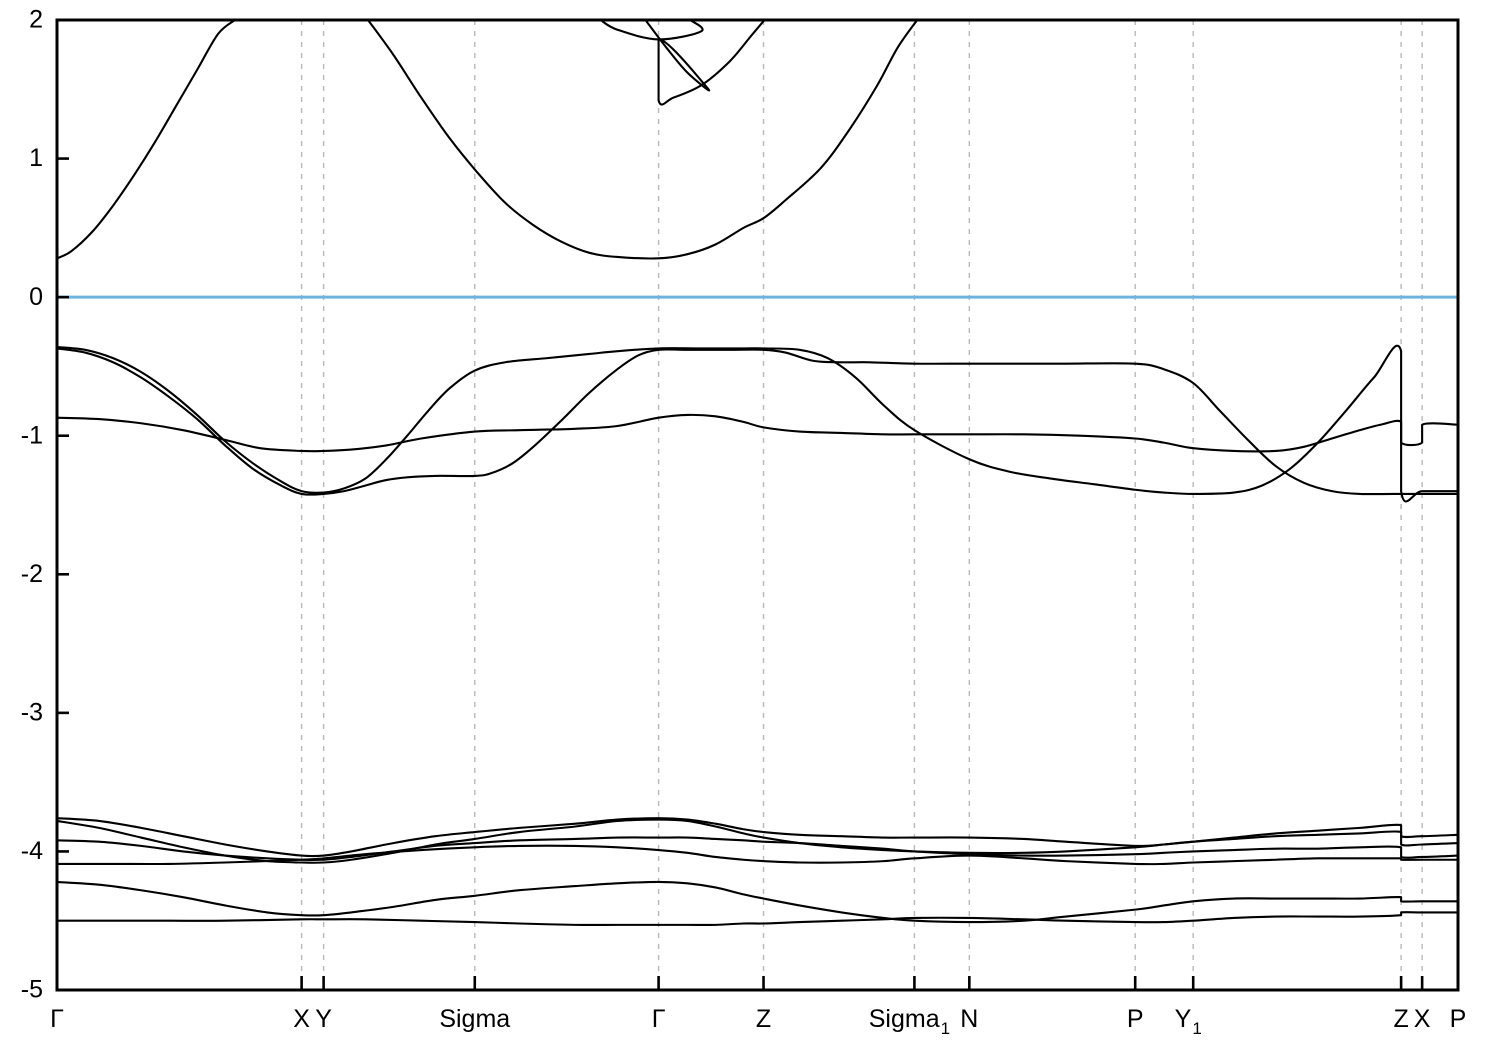 This screenshot has height=1050, width=1500. Describe the element at coordinates (32, 712) in the screenshot. I see `y-tick-label--3: -3` at that location.